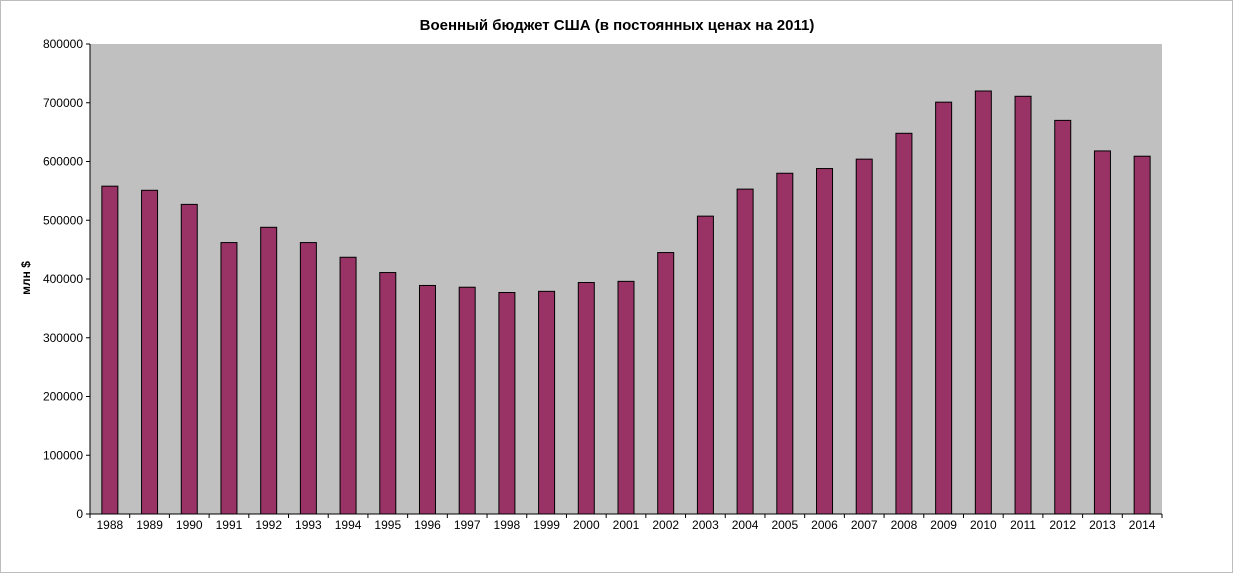 The image size is (1233, 573). I want to click on bar-1997, so click(467, 400).